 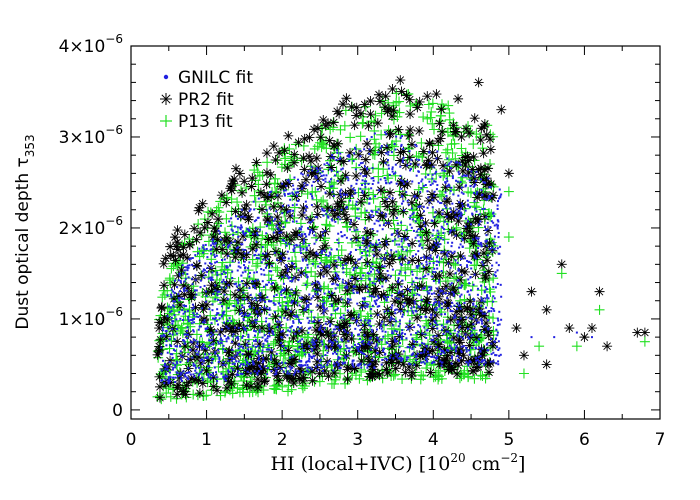 I want to click on point-gnilc-2025, so click(x=324, y=302).